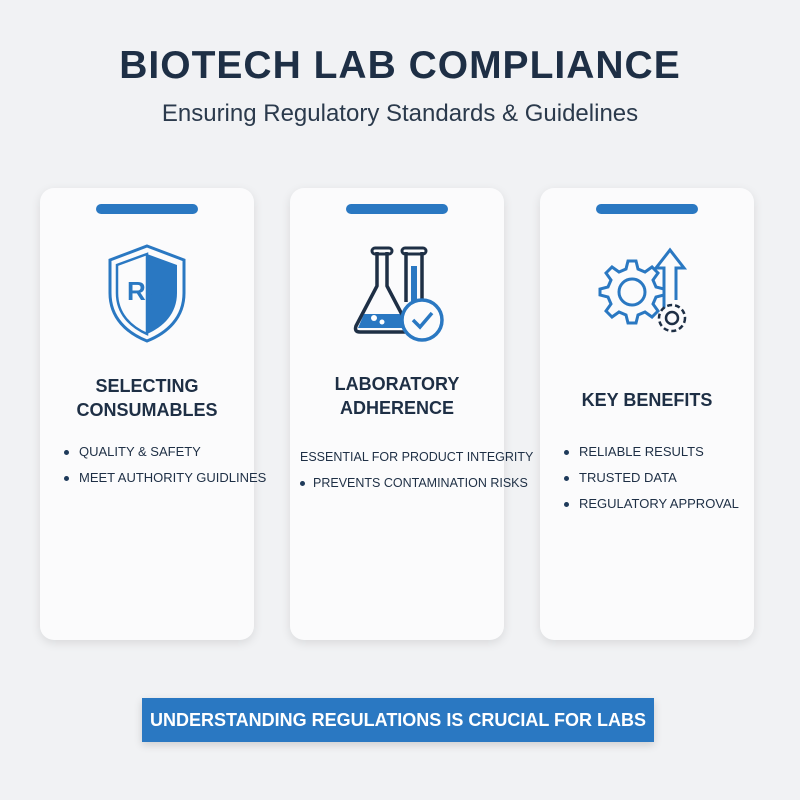 Image resolution: width=800 pixels, height=800 pixels. What do you see at coordinates (140, 451) in the screenshot?
I see `list-item-text: QUALITY & SAFETY` at bounding box center [140, 451].